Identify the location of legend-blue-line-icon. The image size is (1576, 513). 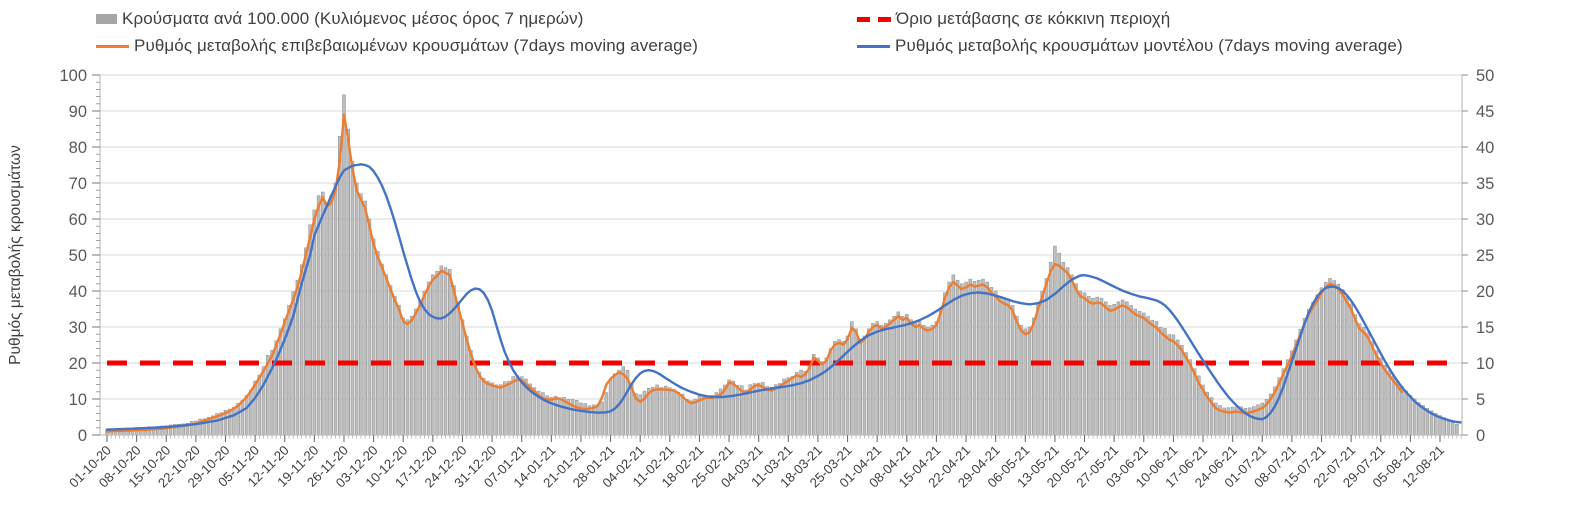
(873, 46).